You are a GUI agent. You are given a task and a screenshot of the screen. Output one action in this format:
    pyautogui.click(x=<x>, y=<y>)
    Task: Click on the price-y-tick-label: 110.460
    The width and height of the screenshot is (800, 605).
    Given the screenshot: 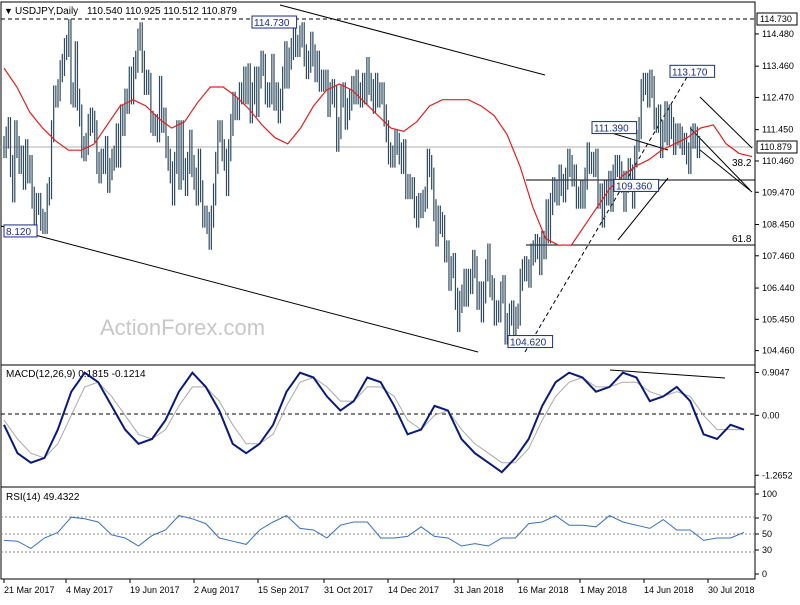 What is the action you would take?
    pyautogui.click(x=778, y=161)
    